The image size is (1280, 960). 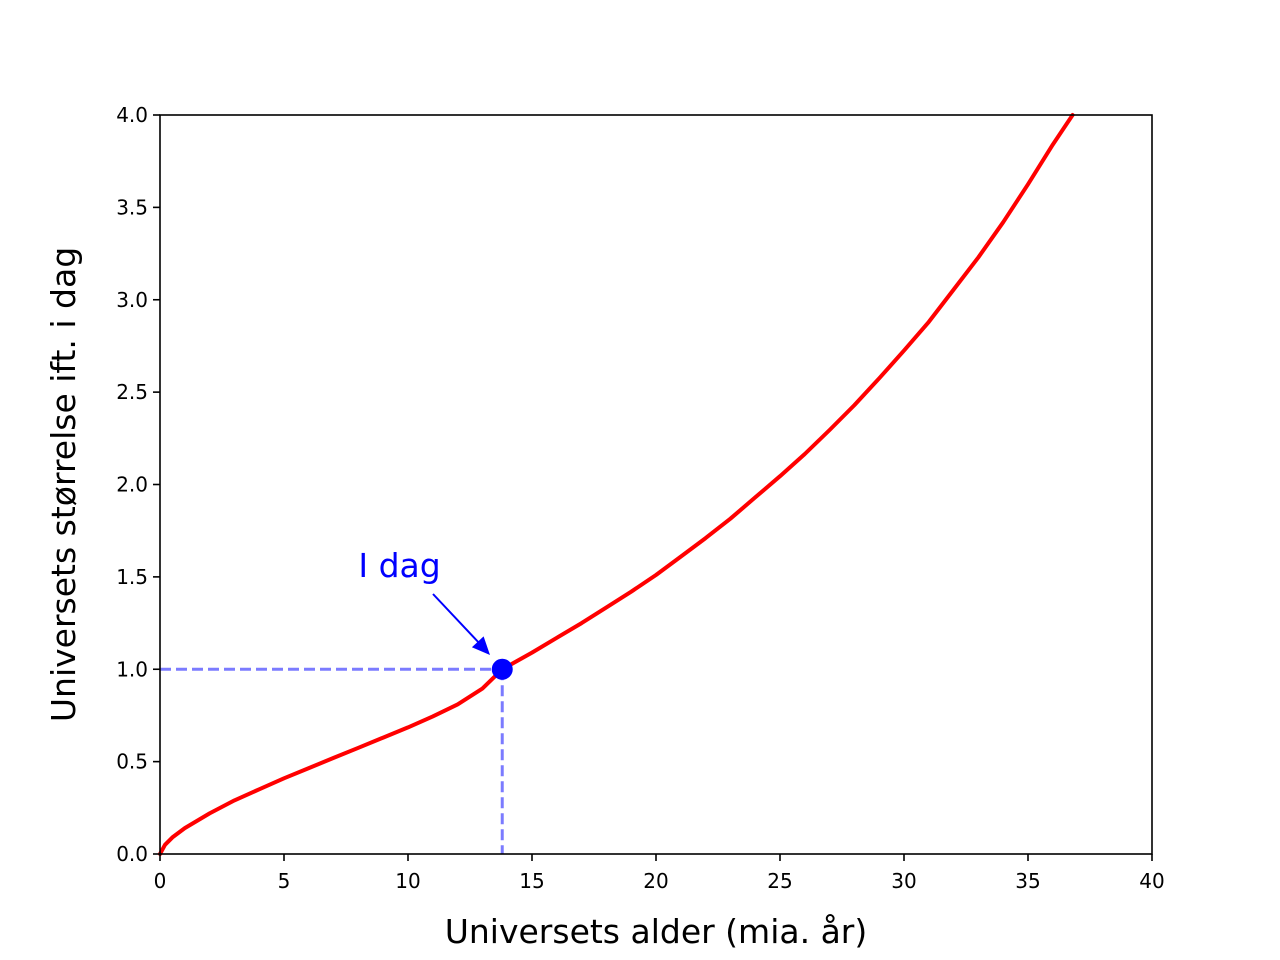 I want to click on y-tick-label: 2.0, so click(x=132, y=485).